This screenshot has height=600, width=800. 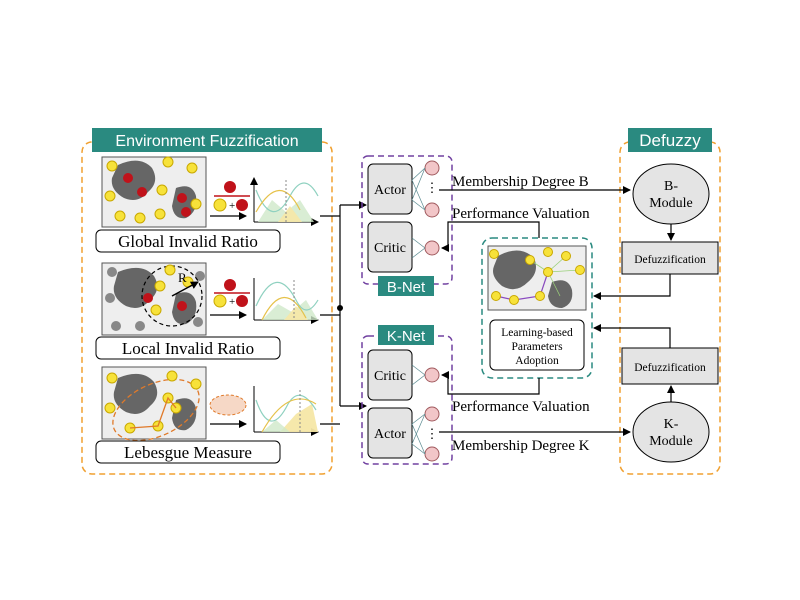 I want to click on k-net-group: K-Net Critic Actor ⋮, so click(x=407, y=395).